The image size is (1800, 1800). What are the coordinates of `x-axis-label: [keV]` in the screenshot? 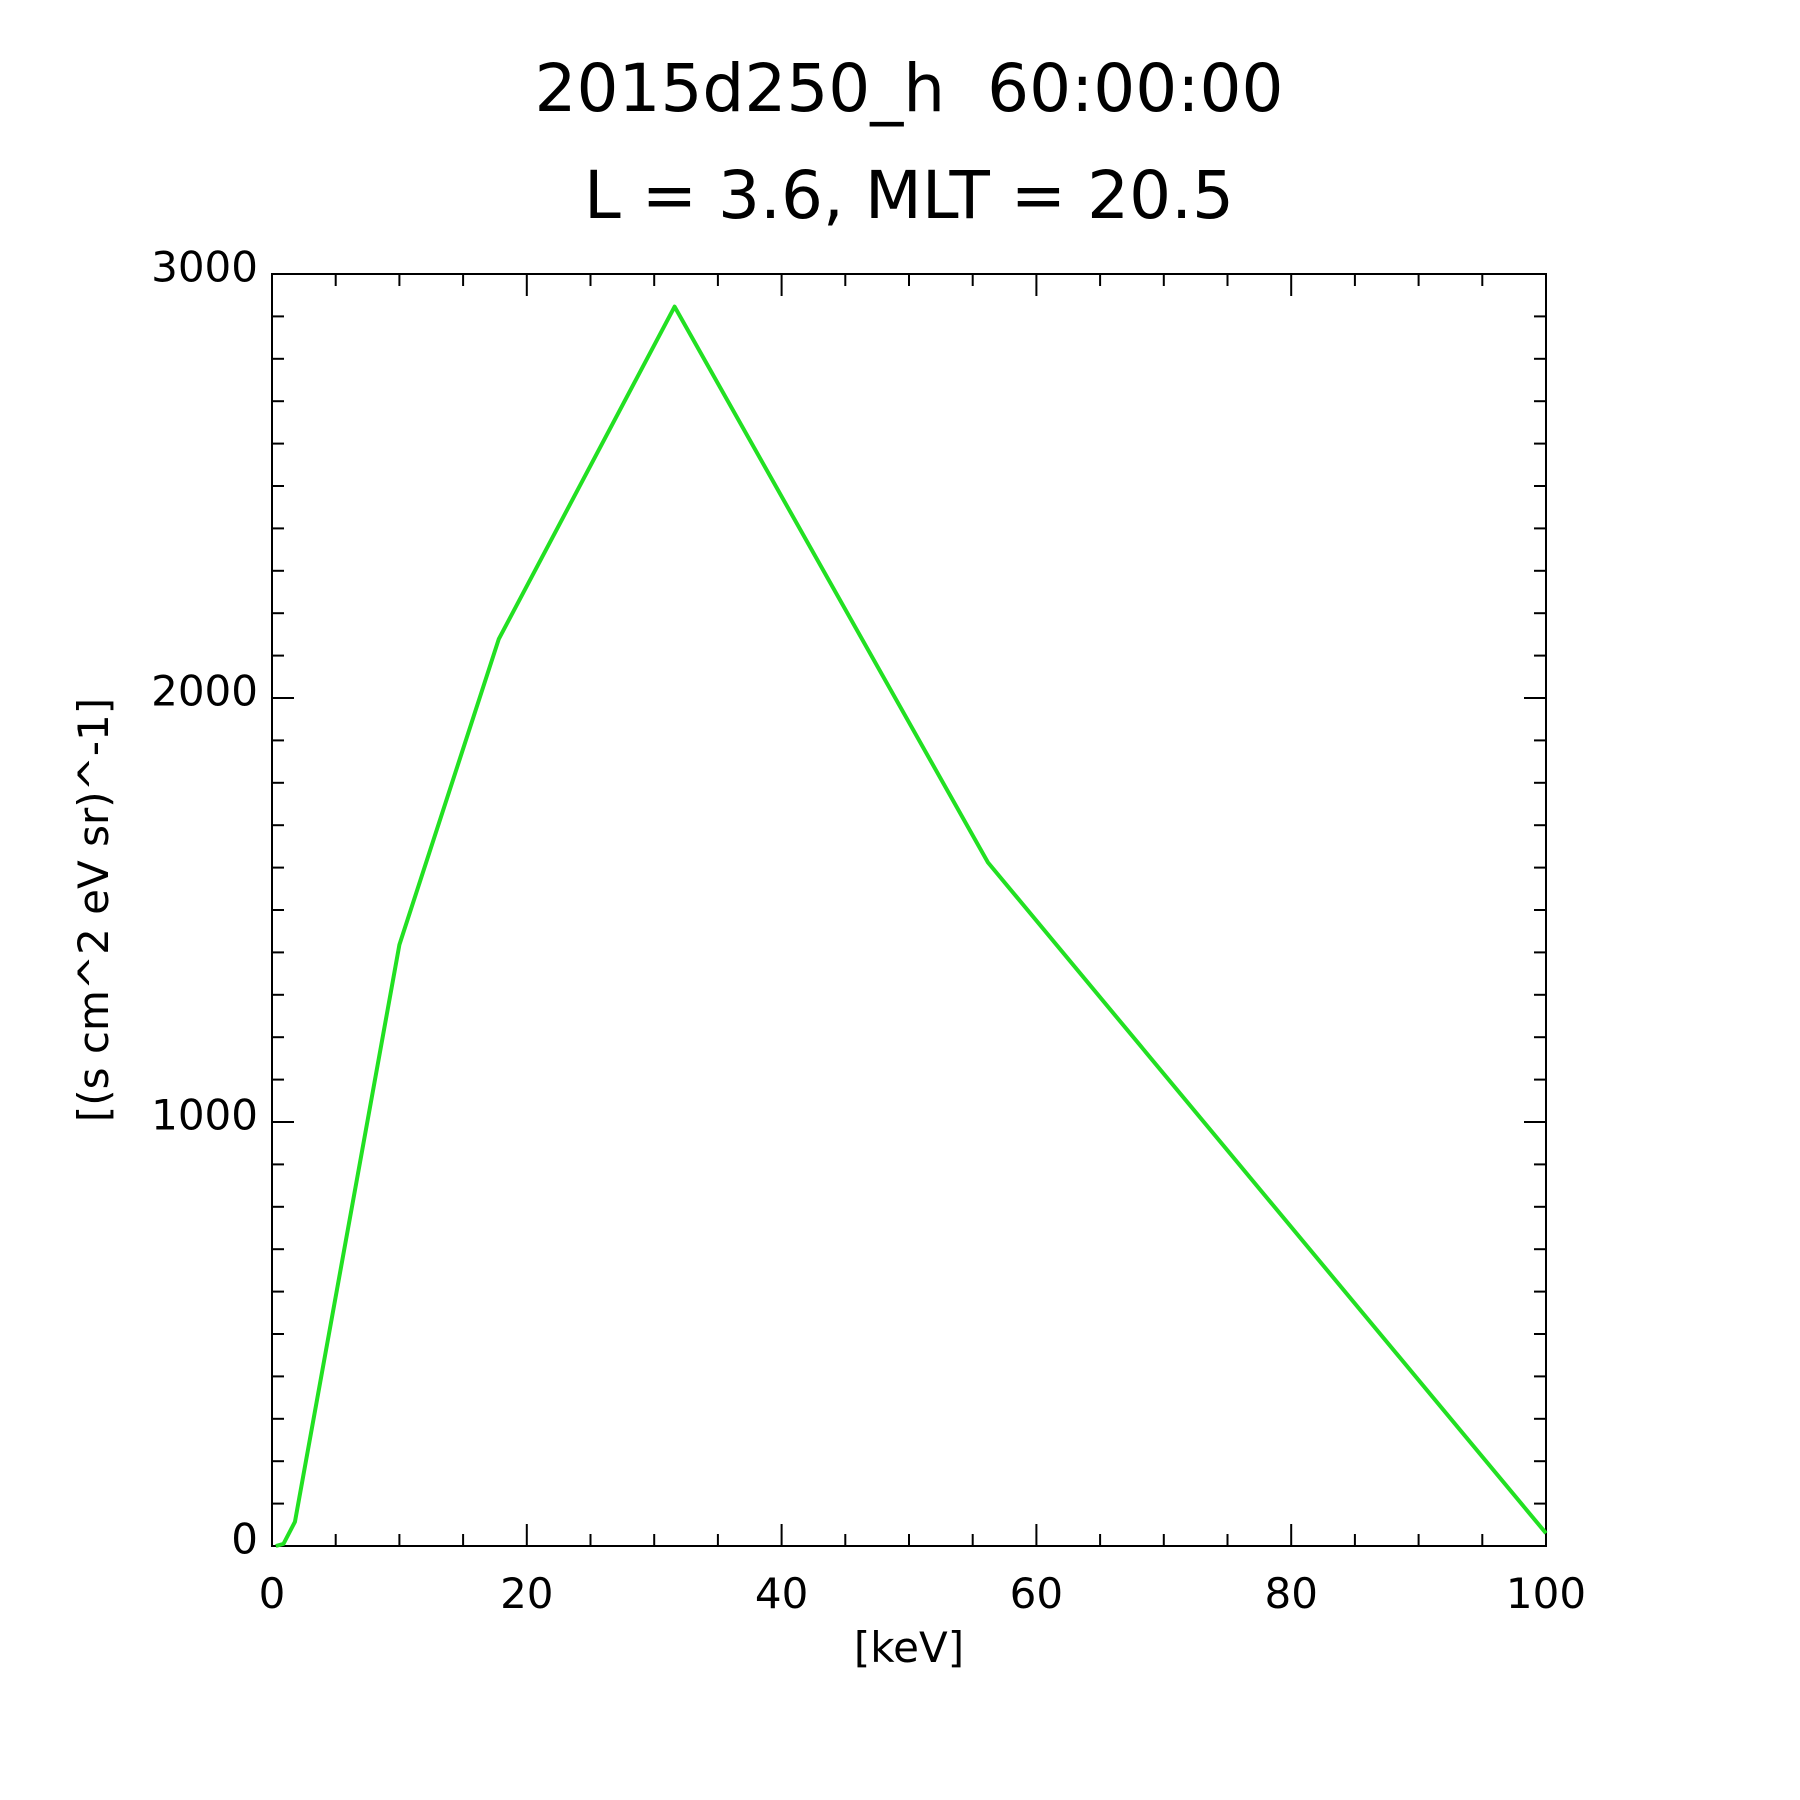 It's located at (909, 1647).